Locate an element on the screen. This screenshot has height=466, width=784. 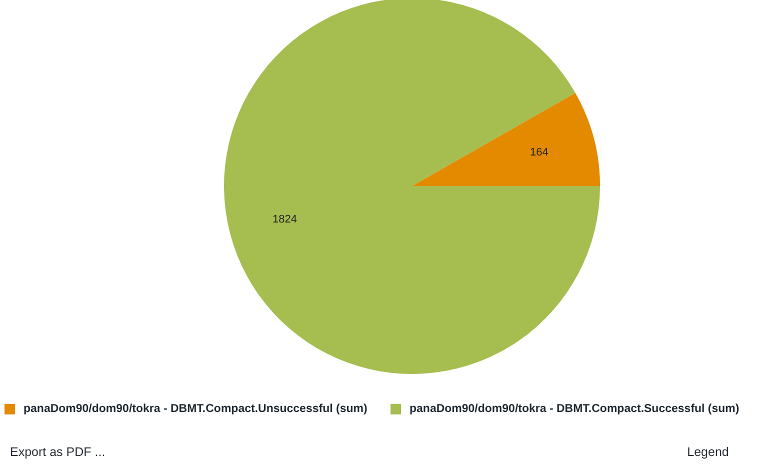
legend-label: panaDom90/dom90/tokra - DBMT.Compact.Unsuccessful (sum) is located at coordinates (196, 409).